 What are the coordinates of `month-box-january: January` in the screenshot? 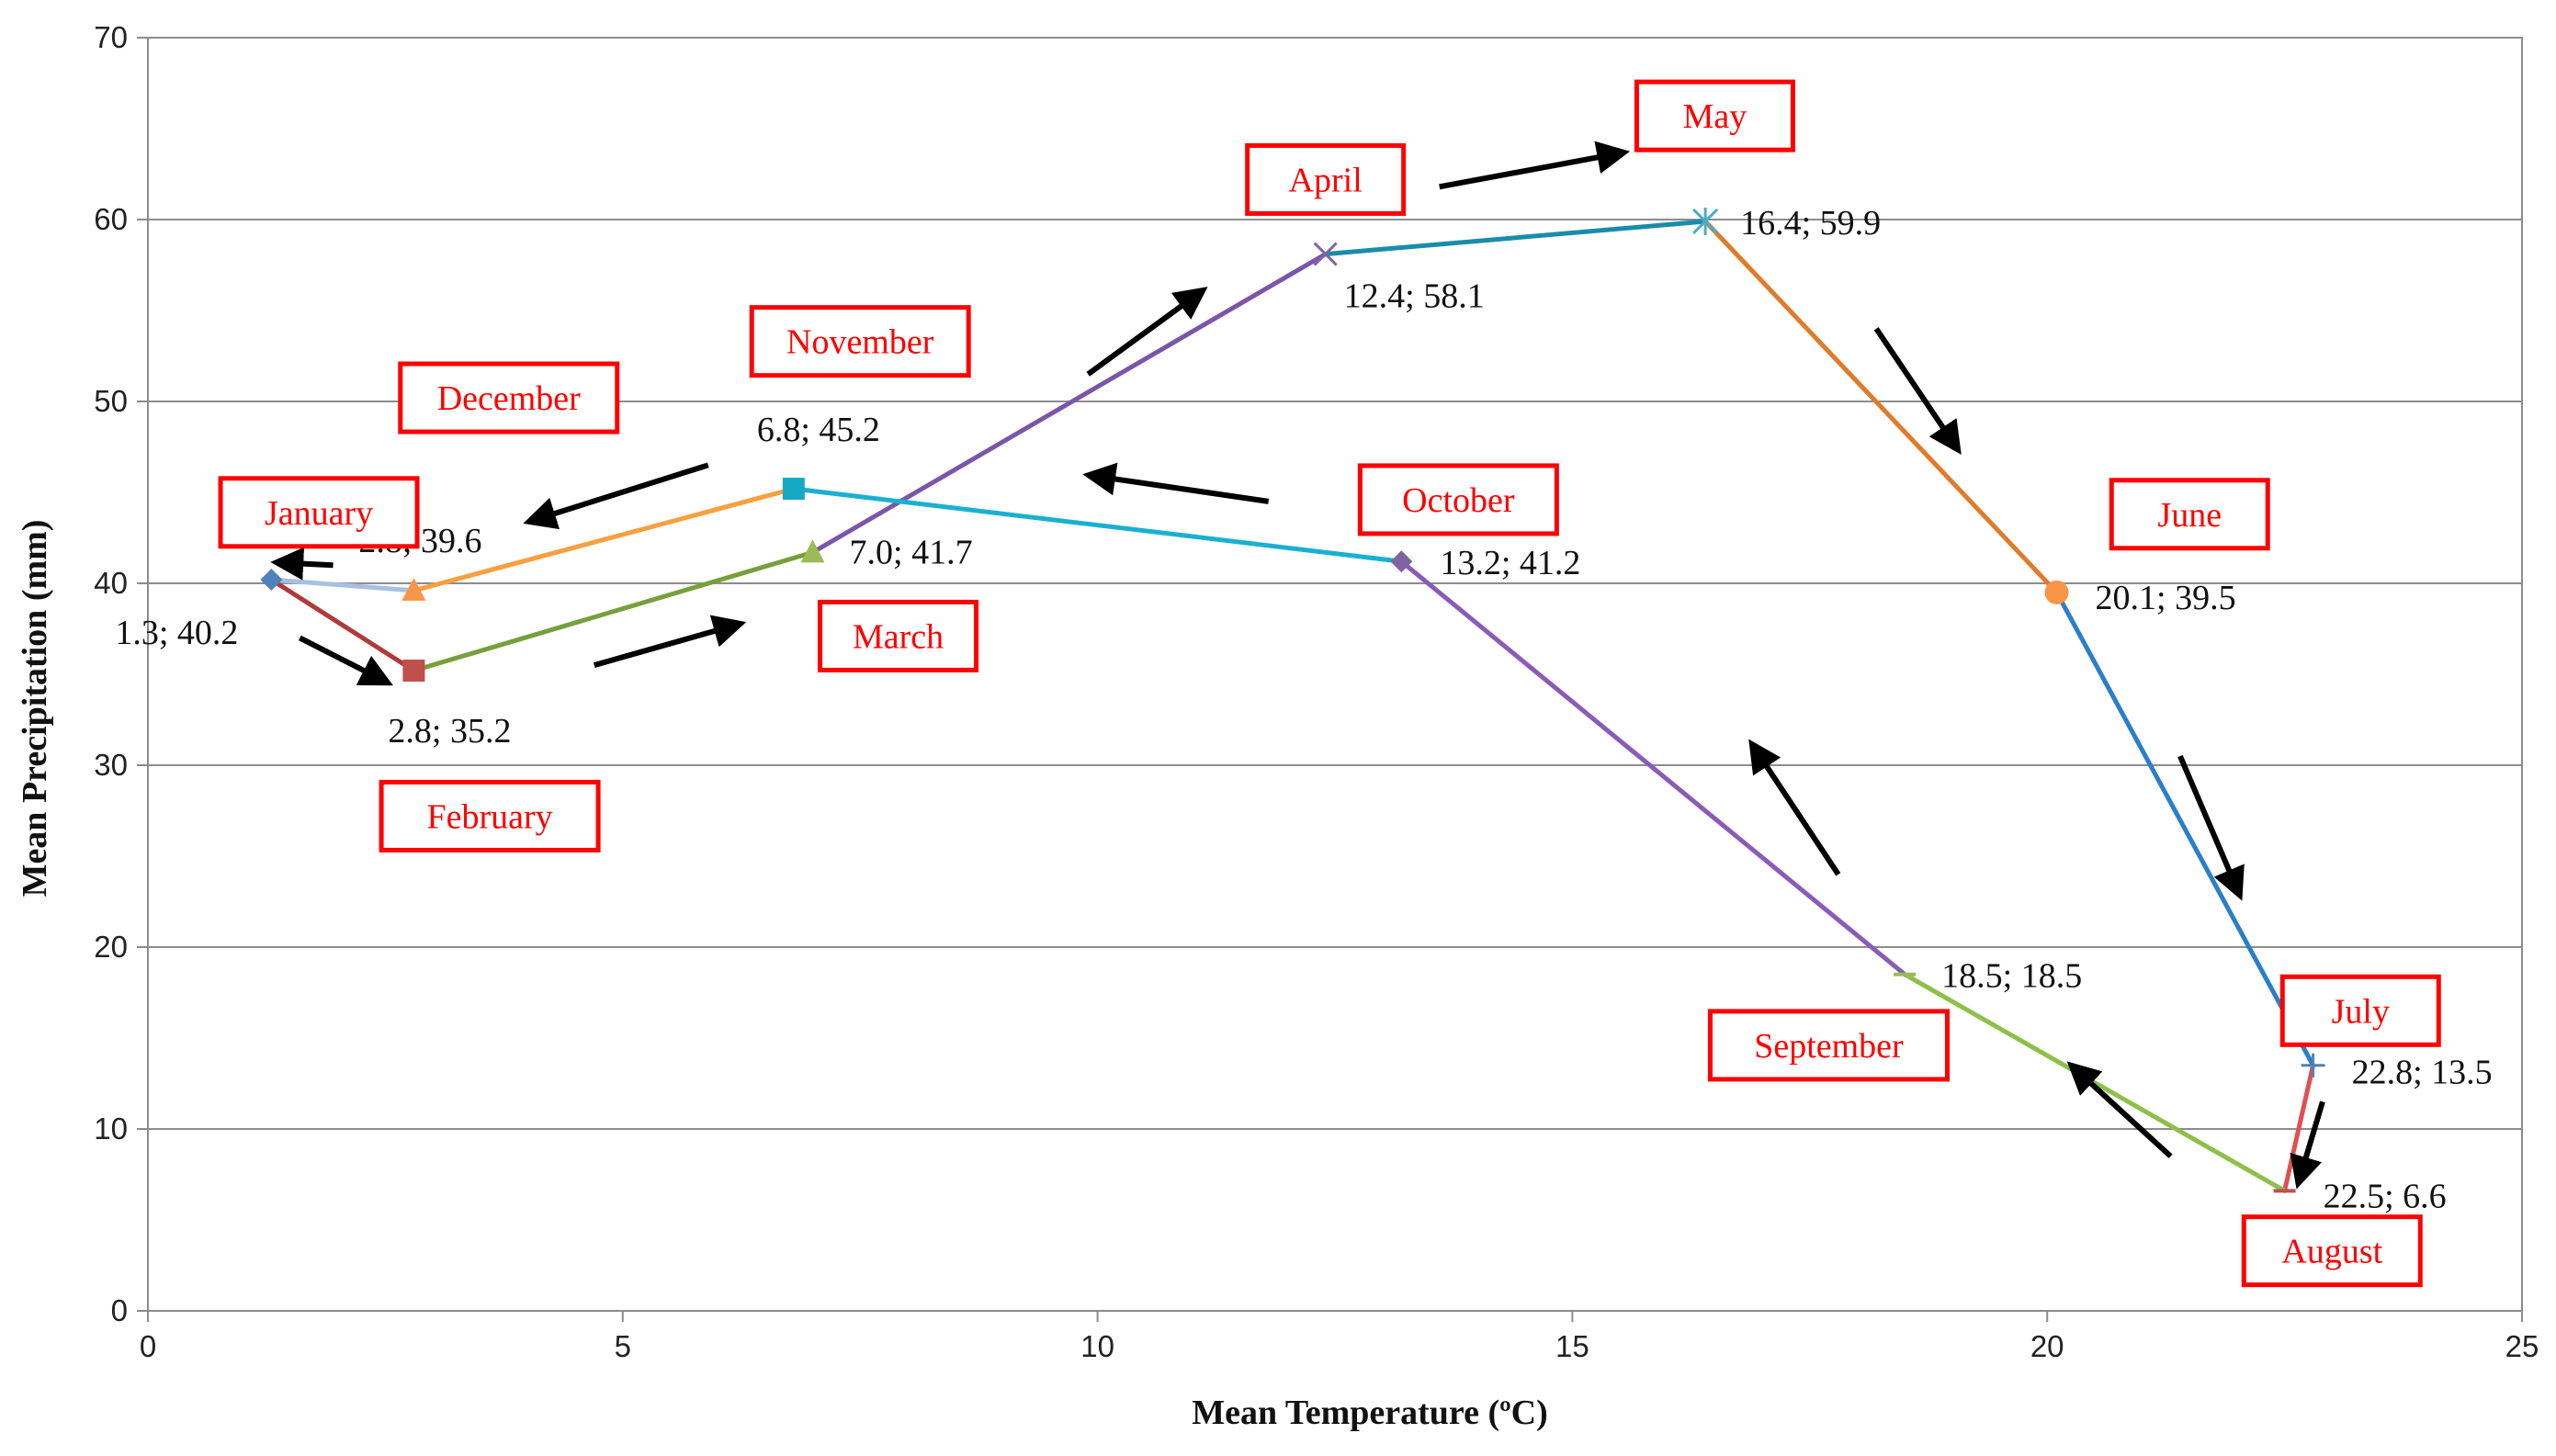 It's located at (319, 512).